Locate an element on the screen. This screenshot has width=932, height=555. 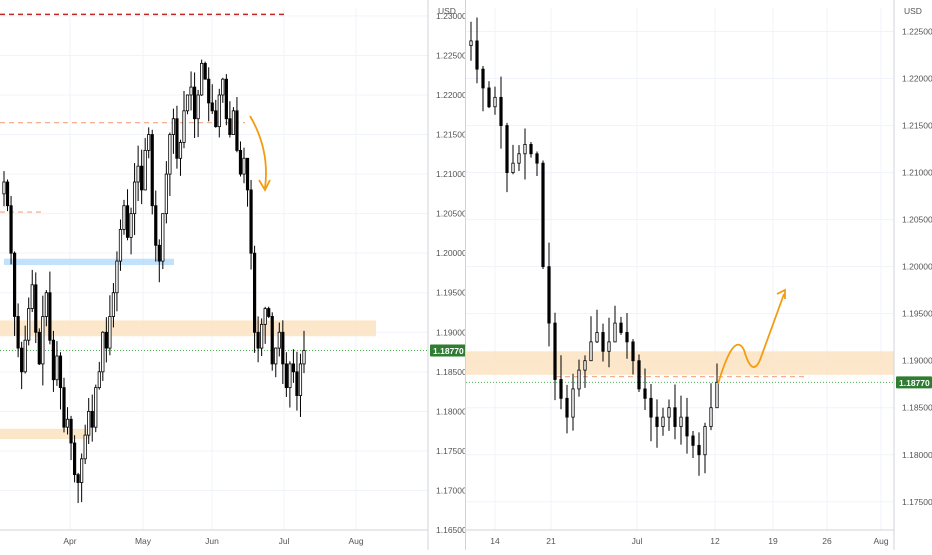
x-tick-label: 14 is located at coordinates (495, 541).